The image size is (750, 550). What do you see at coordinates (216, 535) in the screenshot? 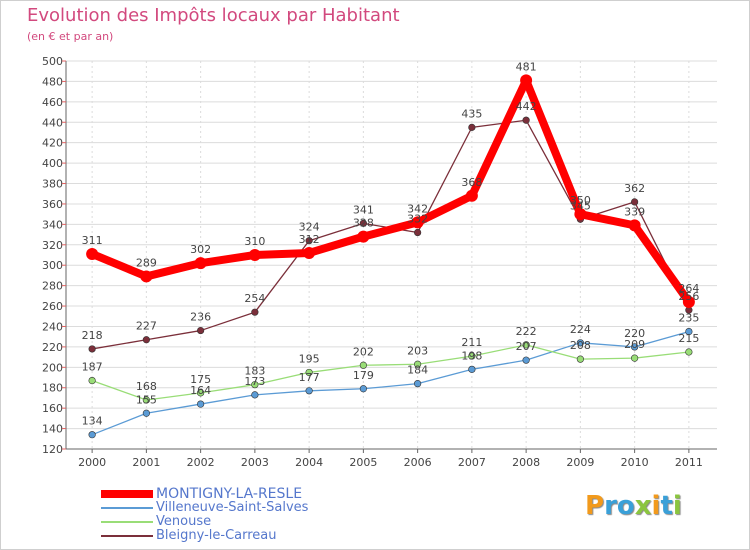
I see `legend-label: Bleigny-le-Carreau` at bounding box center [216, 535].